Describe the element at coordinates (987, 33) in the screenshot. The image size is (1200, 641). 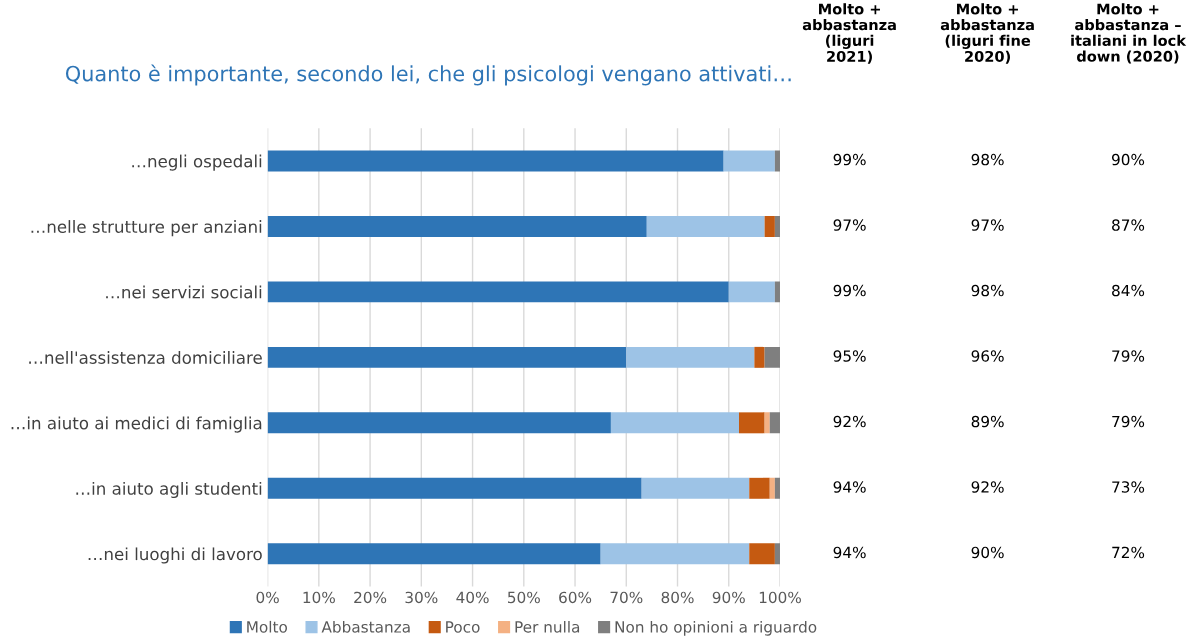
I see `text: Molto + abbastanza (liguri fine 2020)` at that location.